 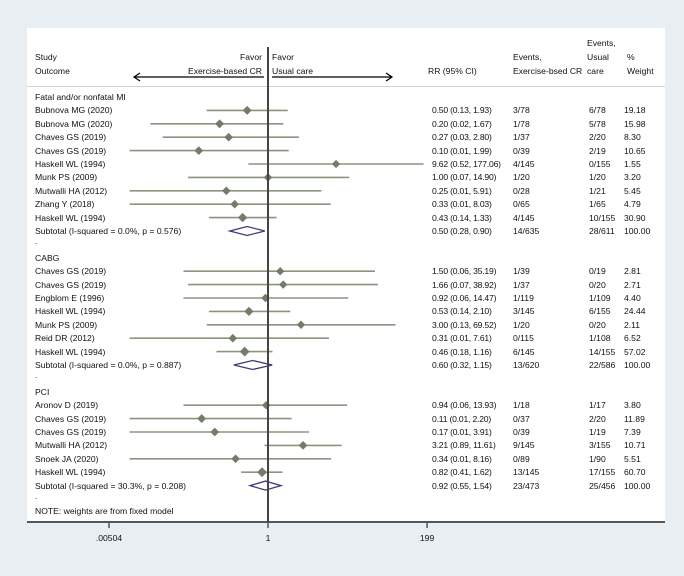 What do you see at coordinates (631, 57) in the screenshot?
I see `header-weight-1: %` at bounding box center [631, 57].